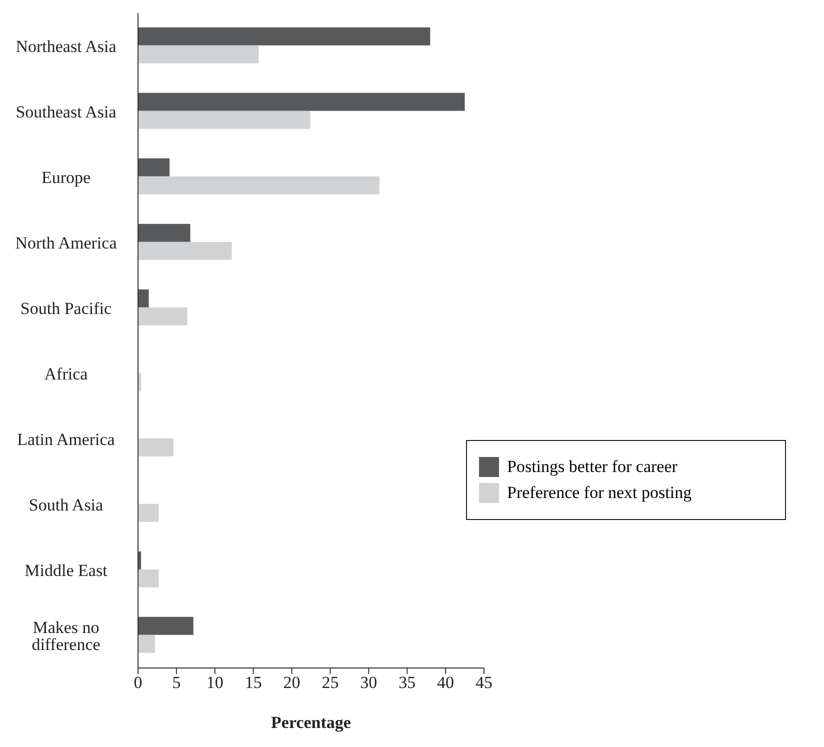 The image size is (824, 747). I want to click on legend-label: Postings better for career, so click(592, 467).